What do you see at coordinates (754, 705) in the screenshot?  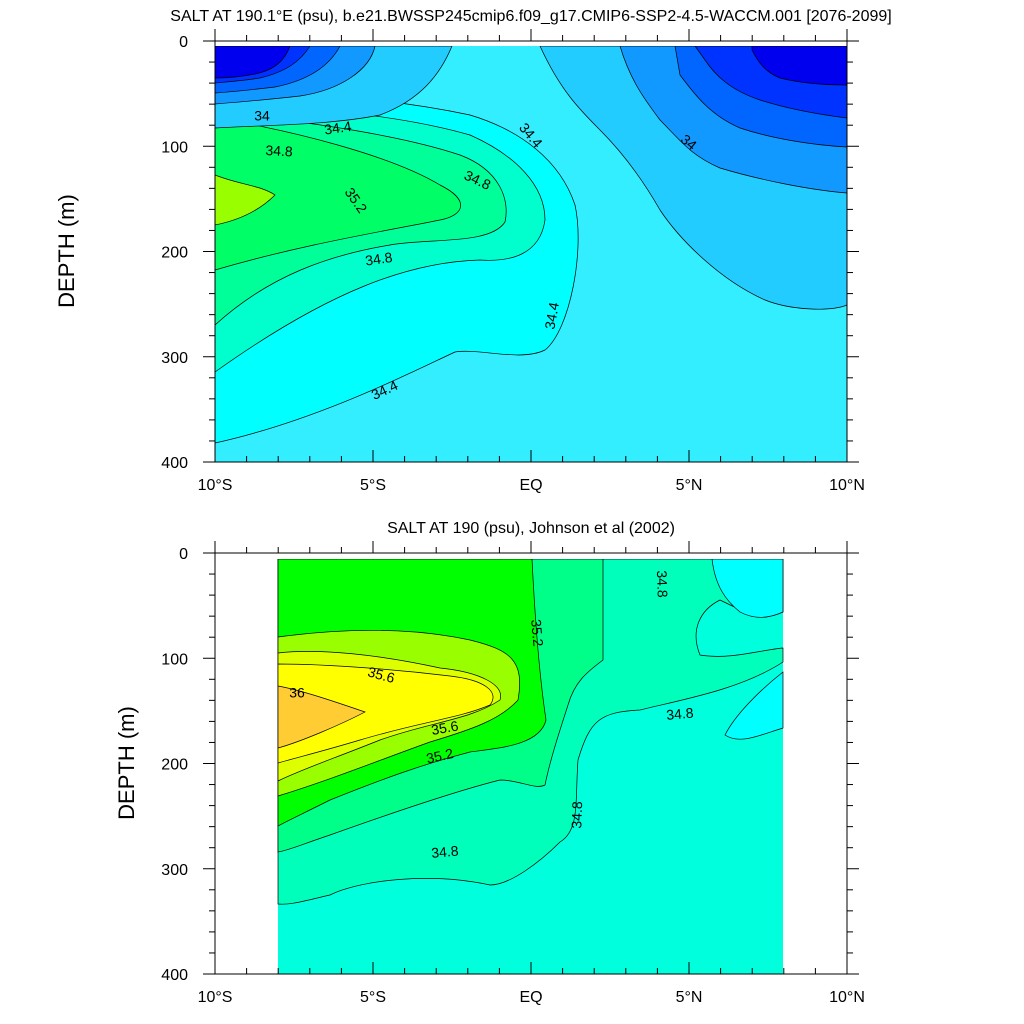 I see `bottom-region-34-6-north-deep` at bounding box center [754, 705].